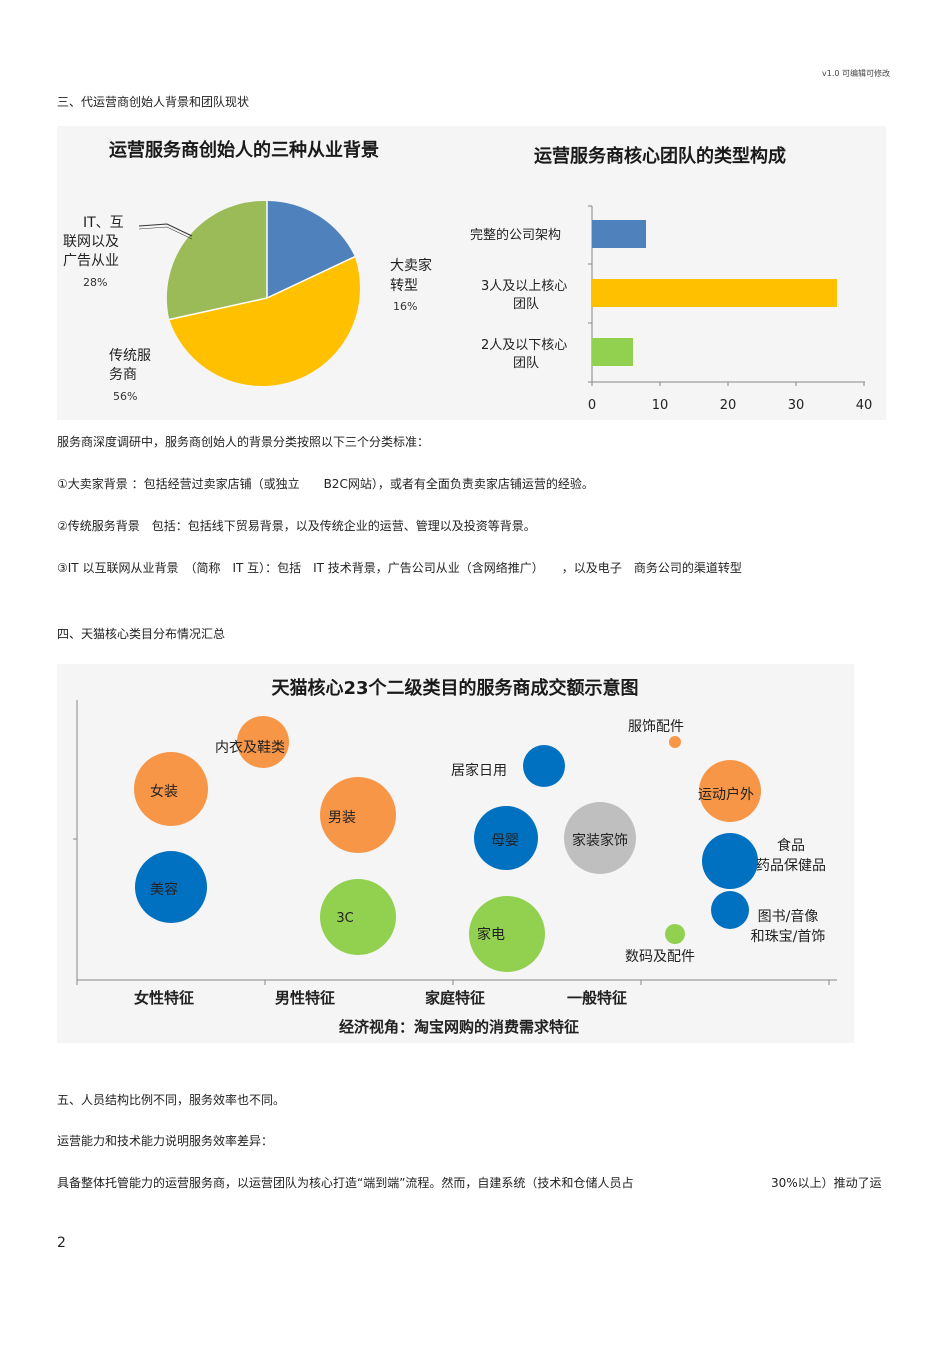 Image resolution: width=950 pixels, height=1345 pixels. I want to click on bubble-label-sports-outdoor: 运动户外, so click(726, 794).